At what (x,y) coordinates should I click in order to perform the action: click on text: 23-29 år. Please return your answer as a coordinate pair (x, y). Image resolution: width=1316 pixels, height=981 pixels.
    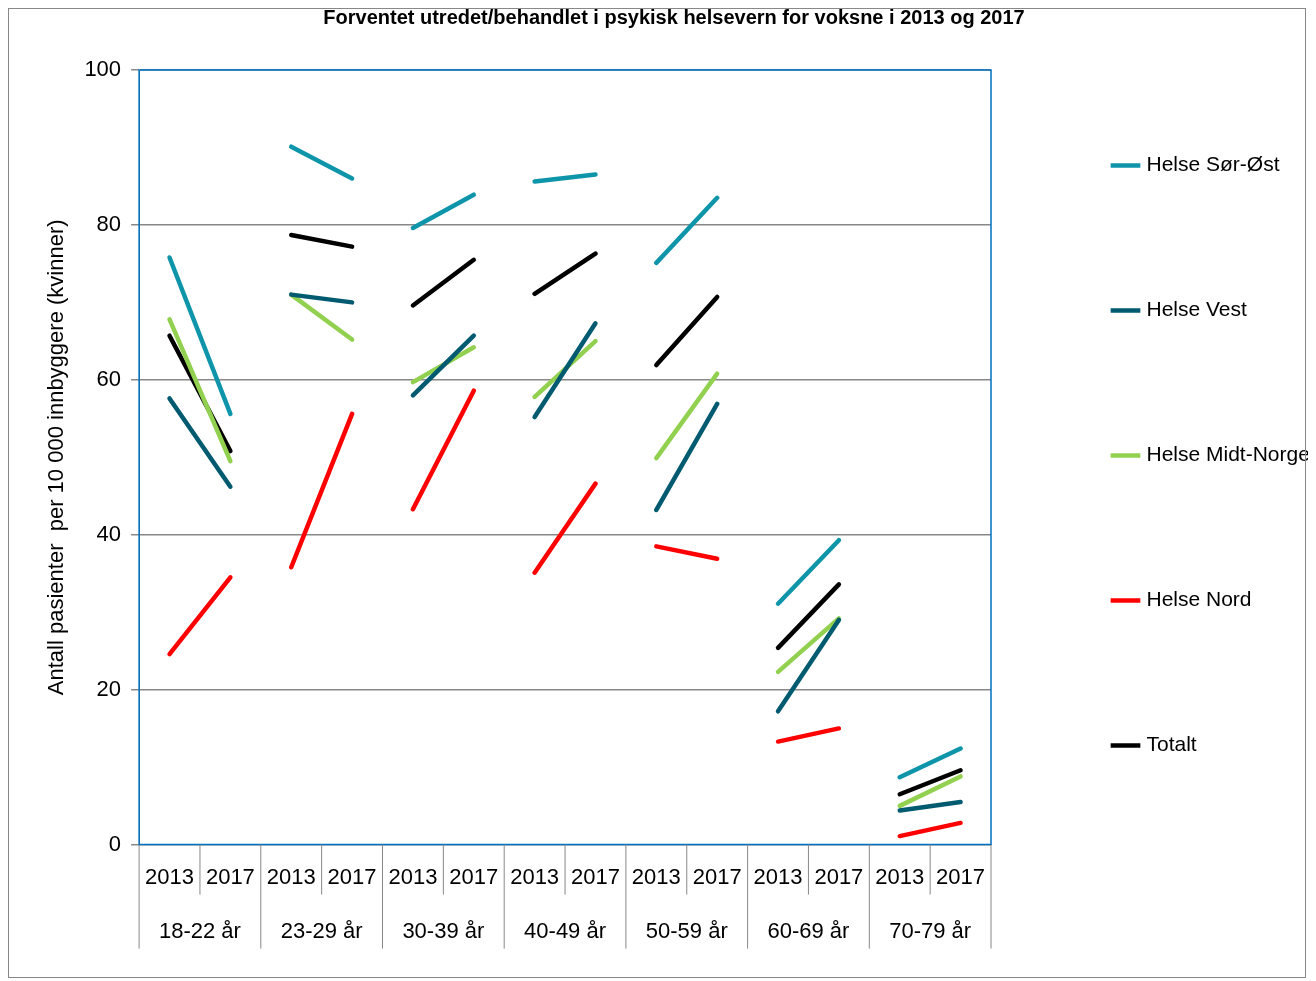
    Looking at the image, I should click on (321, 930).